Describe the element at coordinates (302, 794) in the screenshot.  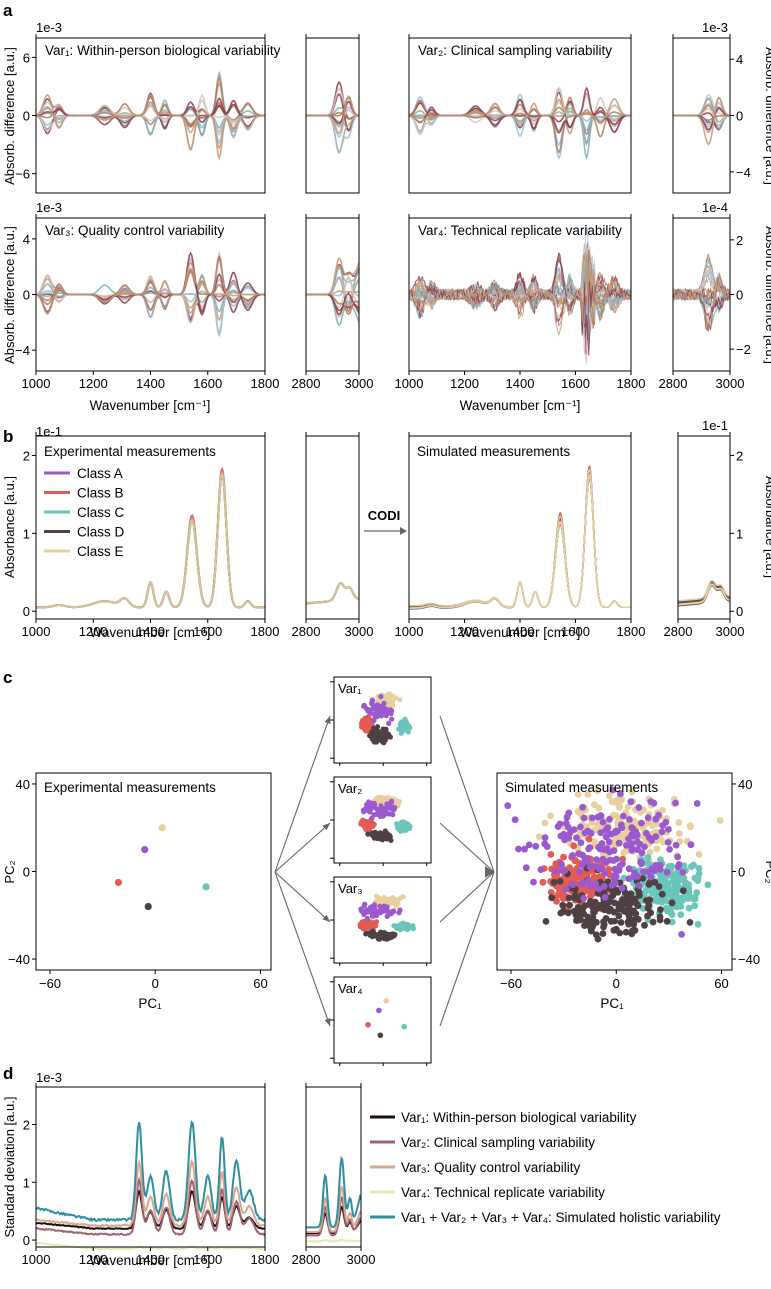
I see `flow-arrow` at that location.